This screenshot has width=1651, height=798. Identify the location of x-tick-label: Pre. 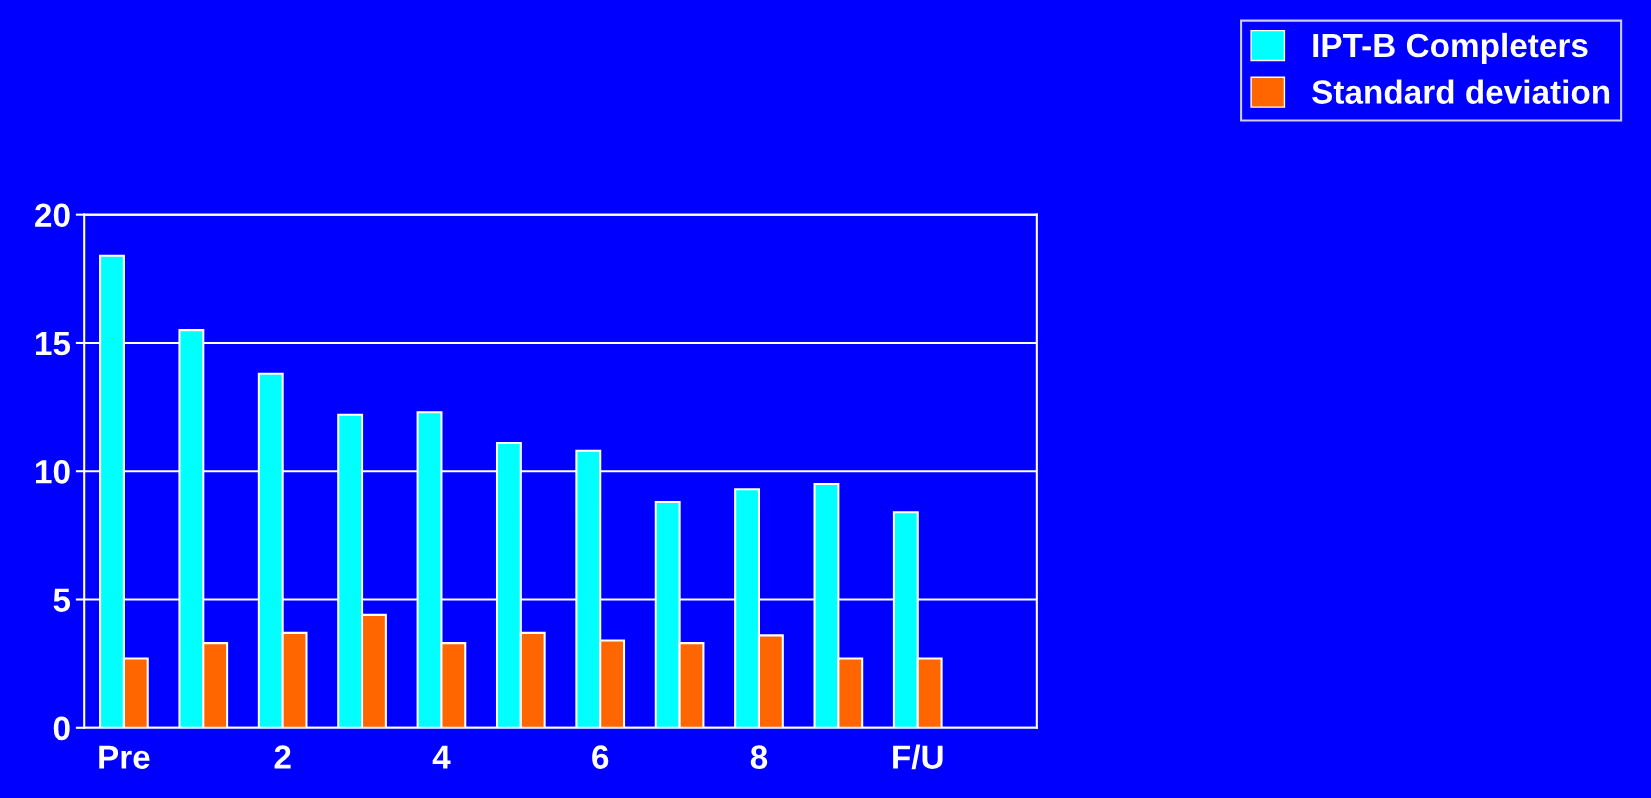
(124, 757).